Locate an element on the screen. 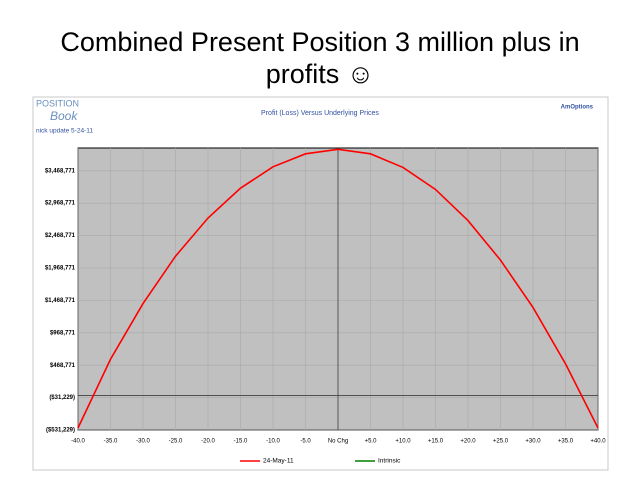 This screenshot has height=480, width=640. legend-label: 24-May-11 is located at coordinates (278, 461).